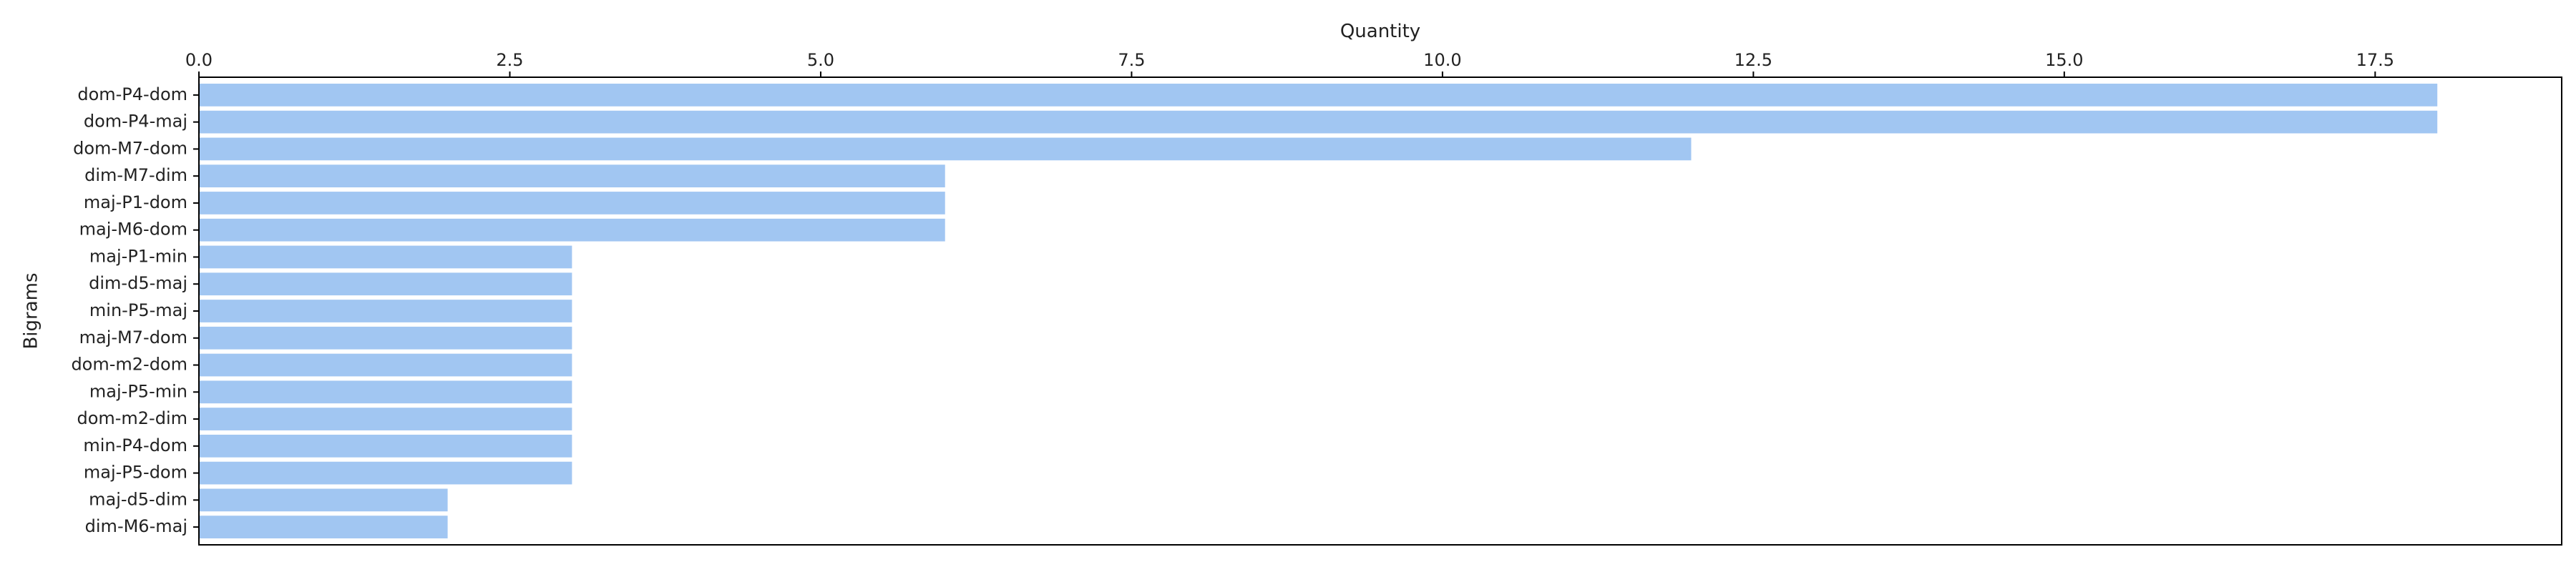 The width and height of the screenshot is (2576, 572). What do you see at coordinates (133, 230) in the screenshot?
I see `y-tick-label: maj-M6-dom` at bounding box center [133, 230].